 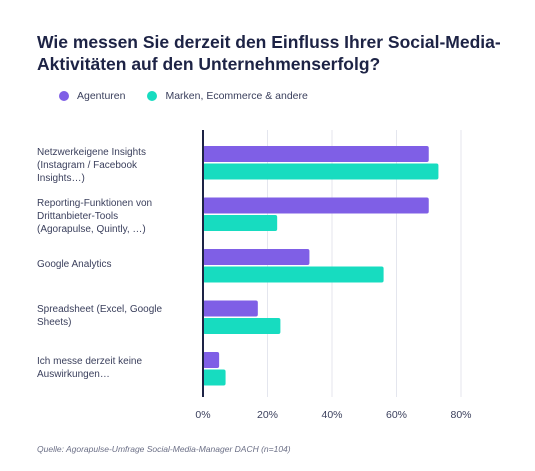 I want to click on legend-label-agenturen: Agenturen, so click(x=101, y=96).